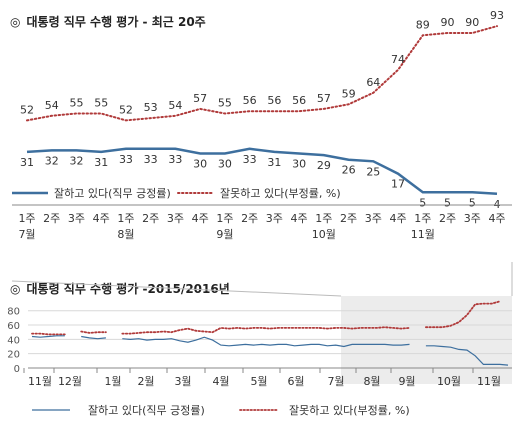 The height and width of the screenshot is (429, 531). I want to click on data-label-approve: 4, so click(497, 204).